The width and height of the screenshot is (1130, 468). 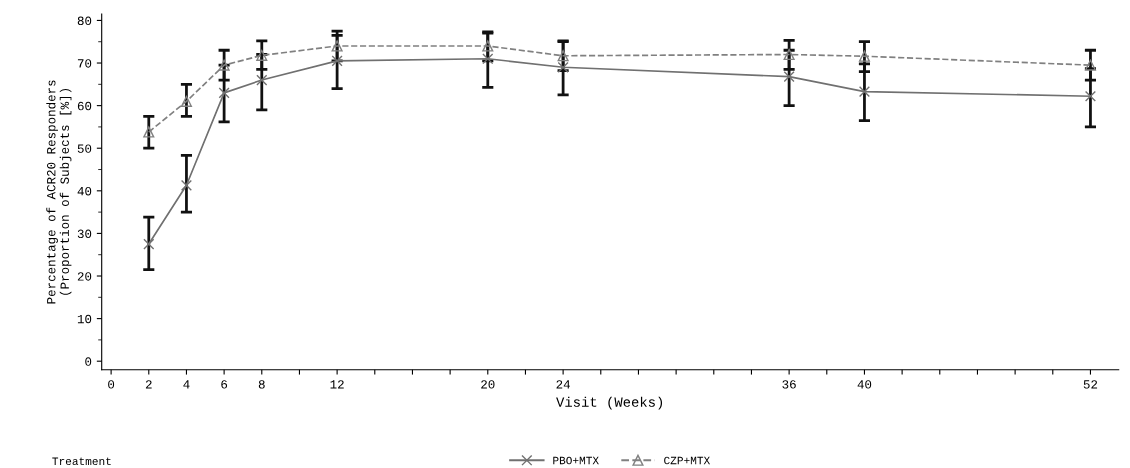 What do you see at coordinates (261, 384) in the screenshot?
I see `x-tick-label: 8` at bounding box center [261, 384].